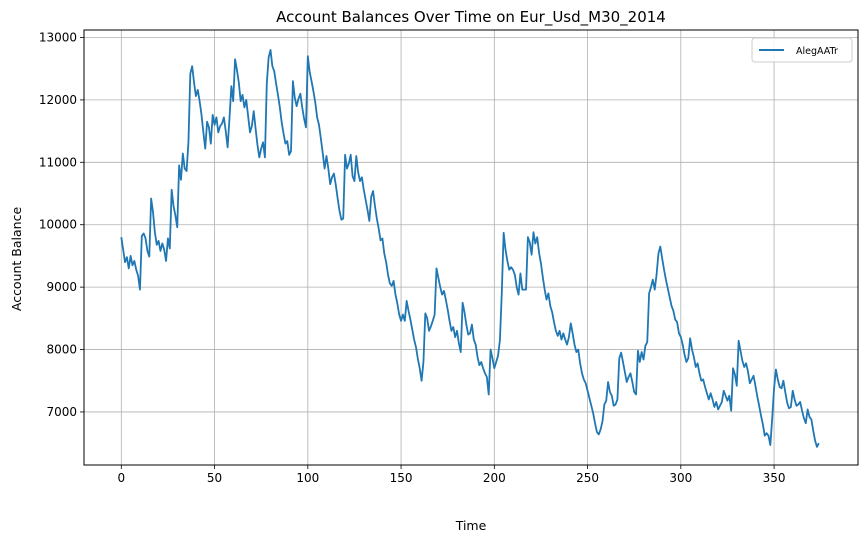 The width and height of the screenshot is (868, 549). What do you see at coordinates (61, 287) in the screenshot?
I see `y-tick-label: 9000` at bounding box center [61, 287].